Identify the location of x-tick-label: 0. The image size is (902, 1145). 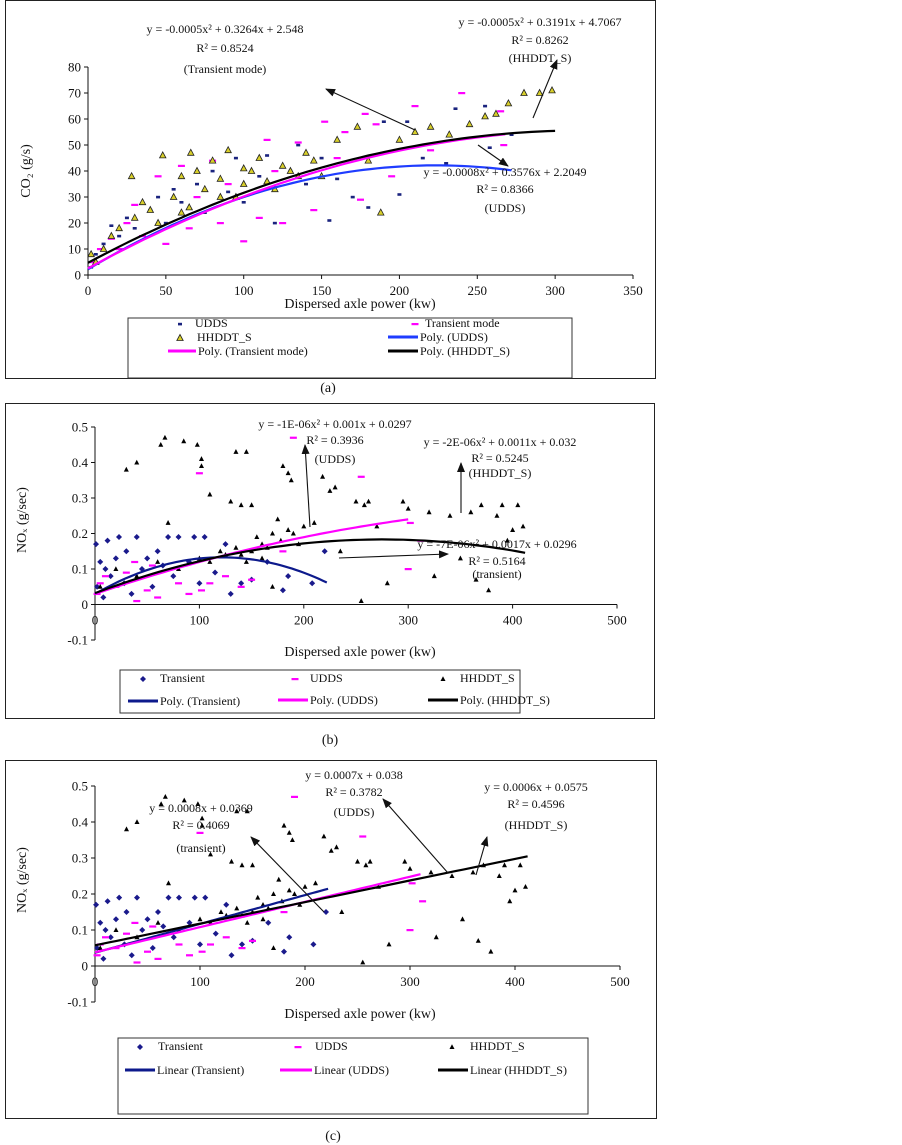
(95, 981).